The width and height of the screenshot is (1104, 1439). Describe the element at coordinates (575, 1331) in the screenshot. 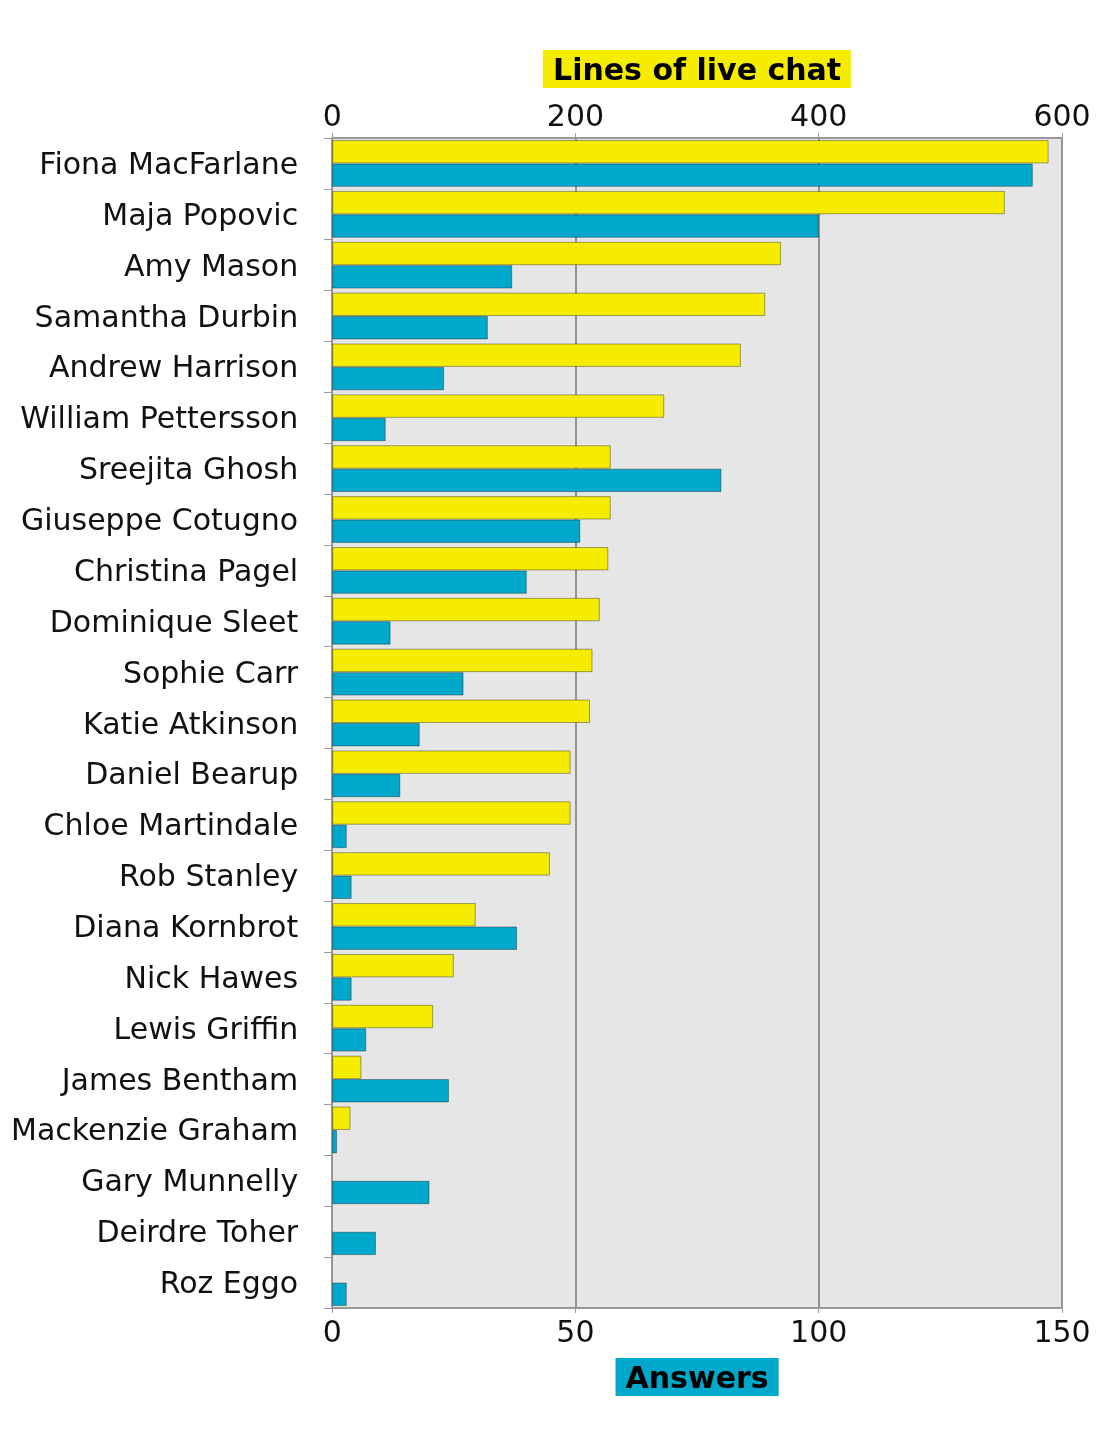

I see `x-tick-label: 50` at that location.